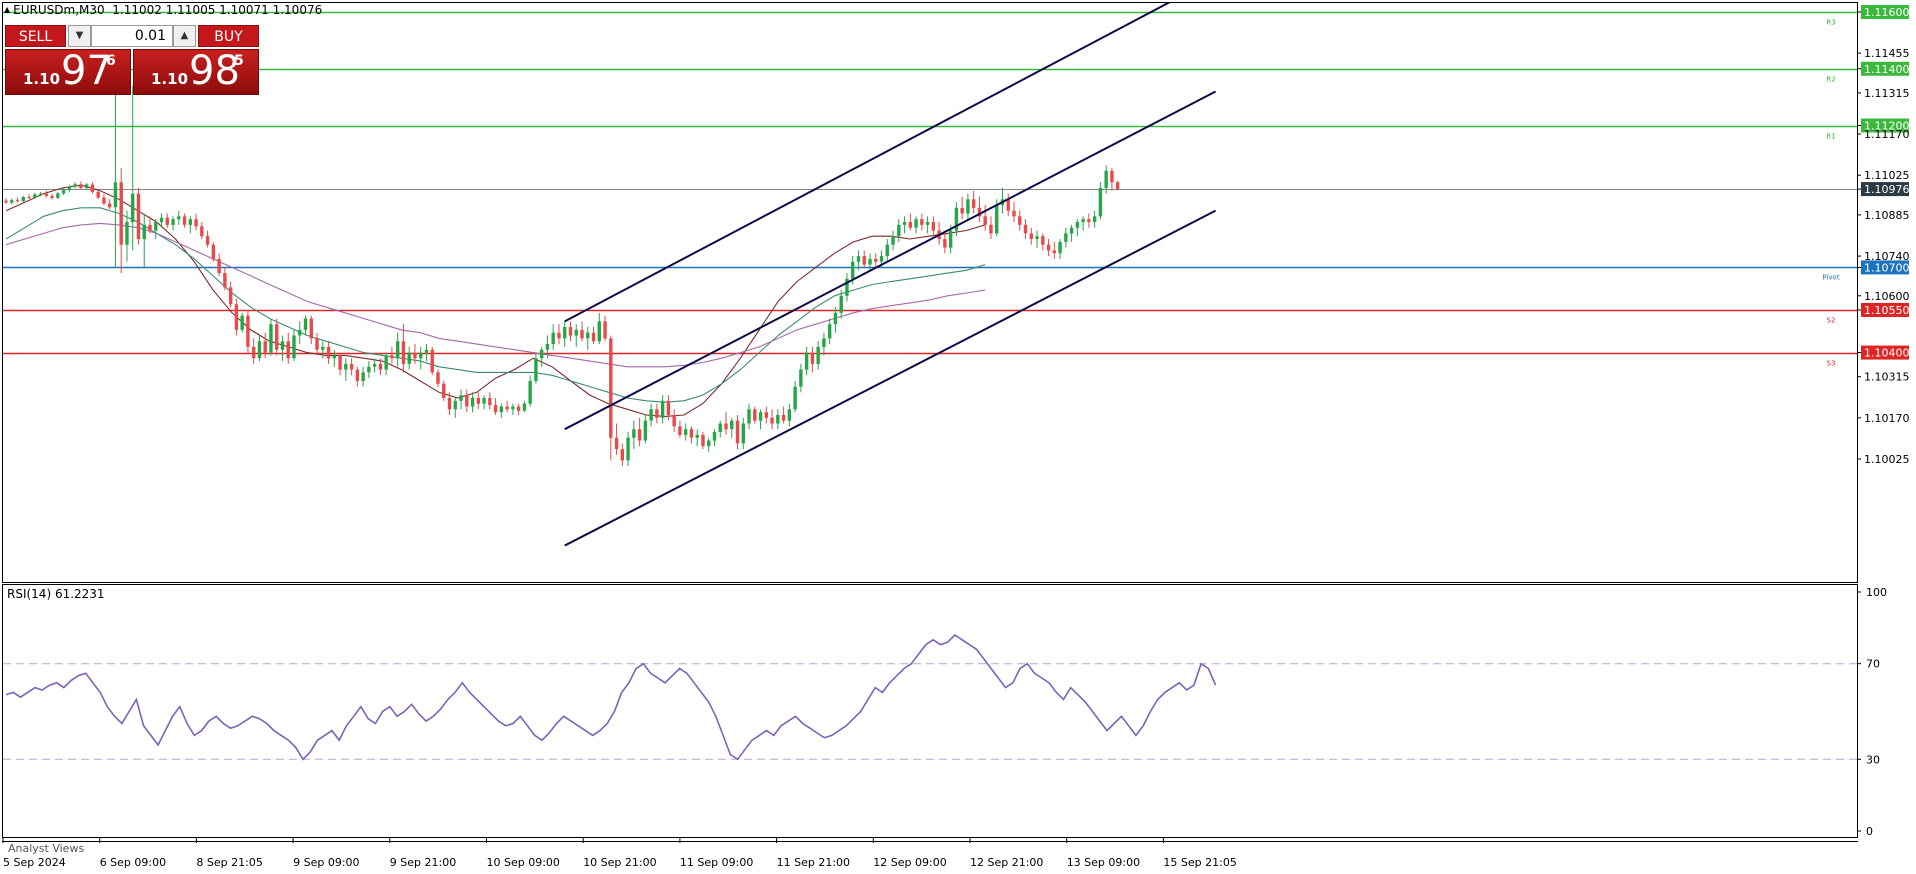 The width and height of the screenshot is (1916, 874). Describe the element at coordinates (229, 862) in the screenshot. I see `time-label: 8 Sep 21:05` at that location.